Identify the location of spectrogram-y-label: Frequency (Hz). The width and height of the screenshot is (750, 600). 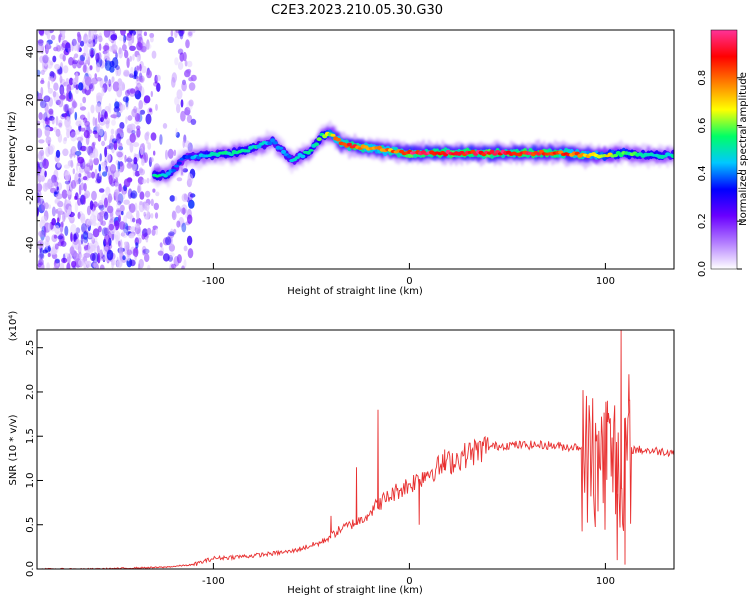
(12, 149).